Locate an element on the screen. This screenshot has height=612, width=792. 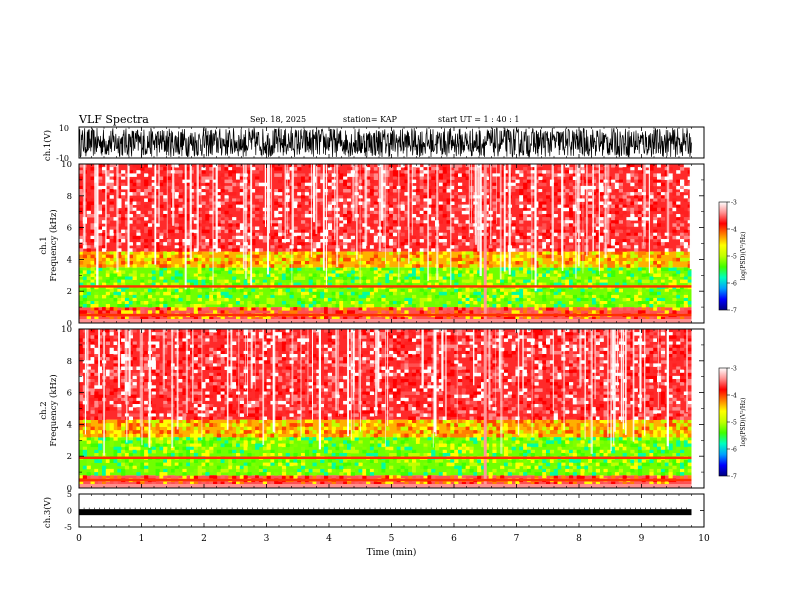
ch2-ytick-label: 4 is located at coordinates (69, 425).